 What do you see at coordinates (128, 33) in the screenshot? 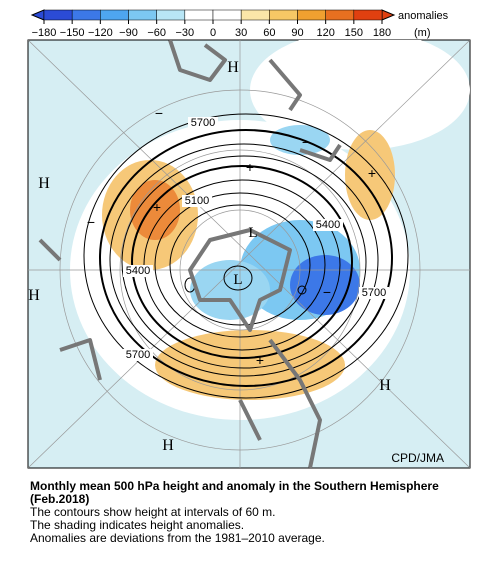
I see `colorbar-tick-label: −90` at bounding box center [128, 33].